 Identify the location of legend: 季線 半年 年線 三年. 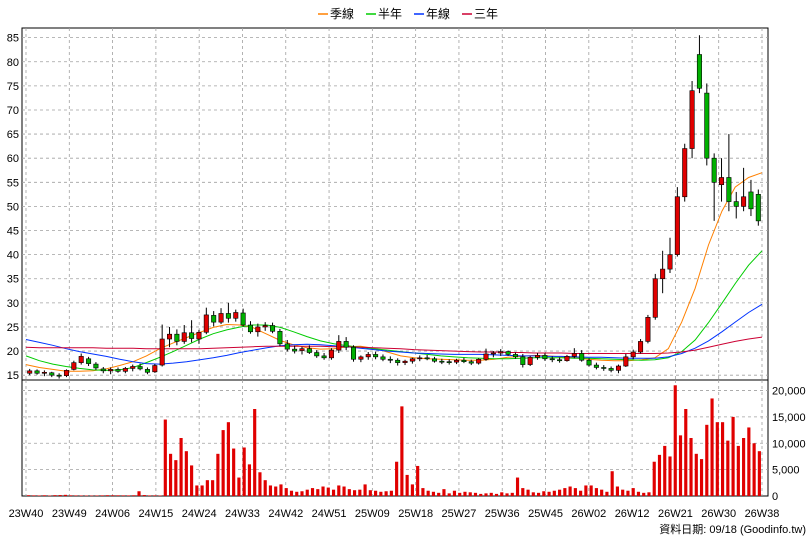
(408, 13).